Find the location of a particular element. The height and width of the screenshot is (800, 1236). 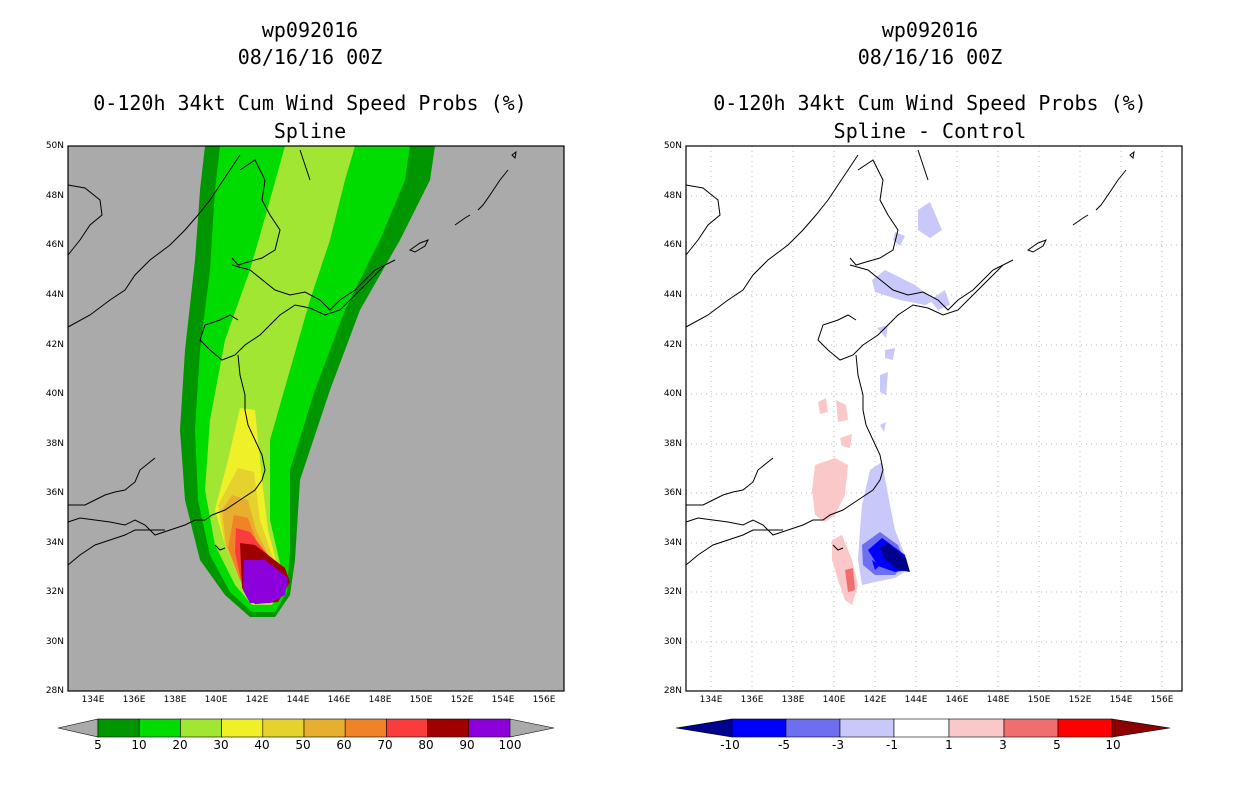

colorbar-label: 20 is located at coordinates (180, 745).